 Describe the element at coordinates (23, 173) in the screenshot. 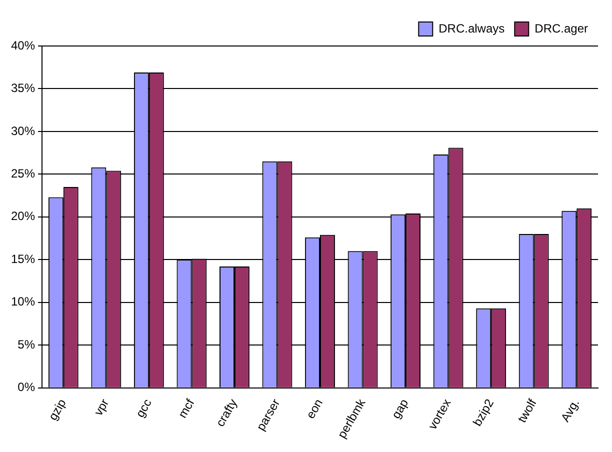

I see `y-tick-label: 25%` at that location.